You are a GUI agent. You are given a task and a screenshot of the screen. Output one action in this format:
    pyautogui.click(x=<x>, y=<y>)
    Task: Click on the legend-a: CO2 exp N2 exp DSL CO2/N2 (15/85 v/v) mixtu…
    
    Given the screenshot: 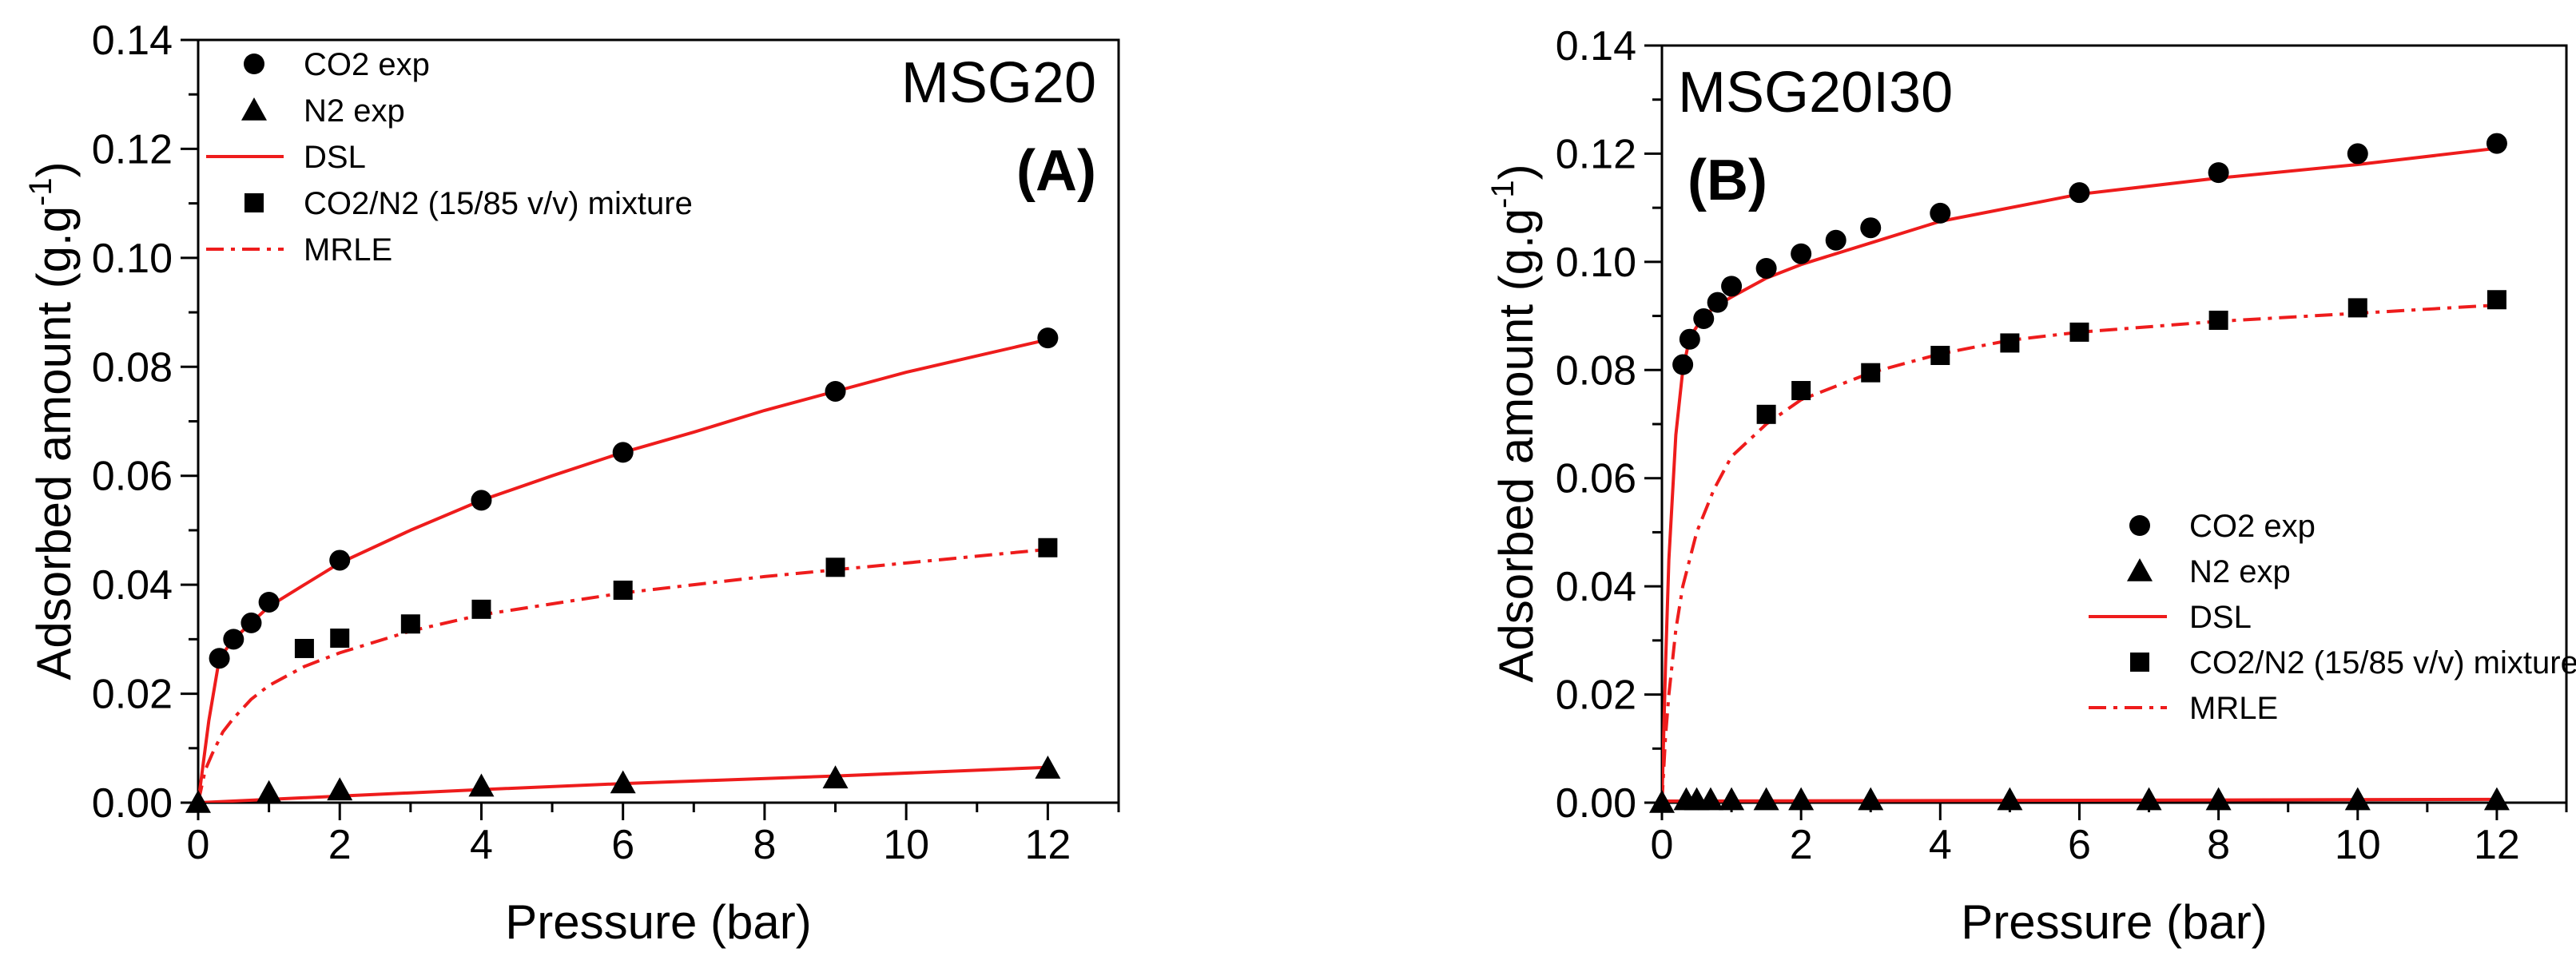 What is the action you would take?
    pyautogui.click(x=449, y=157)
    